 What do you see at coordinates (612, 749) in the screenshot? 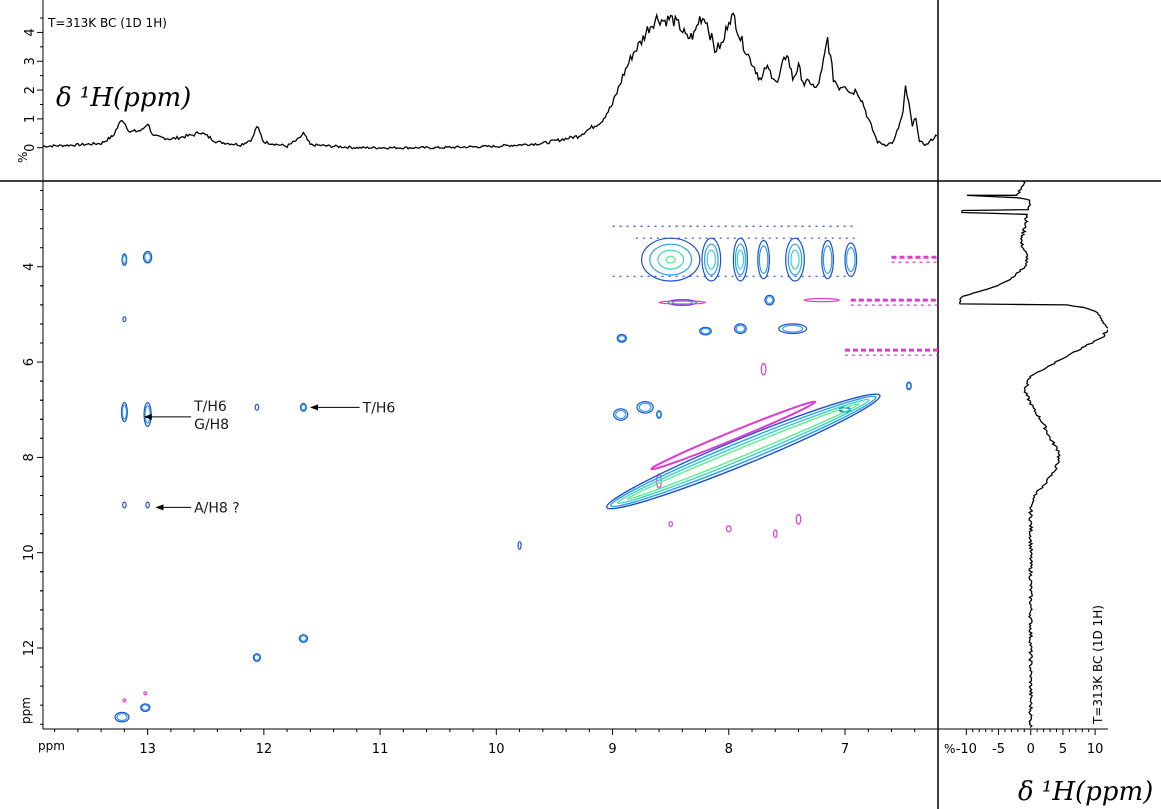
I see `x-tick-label: 9` at bounding box center [612, 749].